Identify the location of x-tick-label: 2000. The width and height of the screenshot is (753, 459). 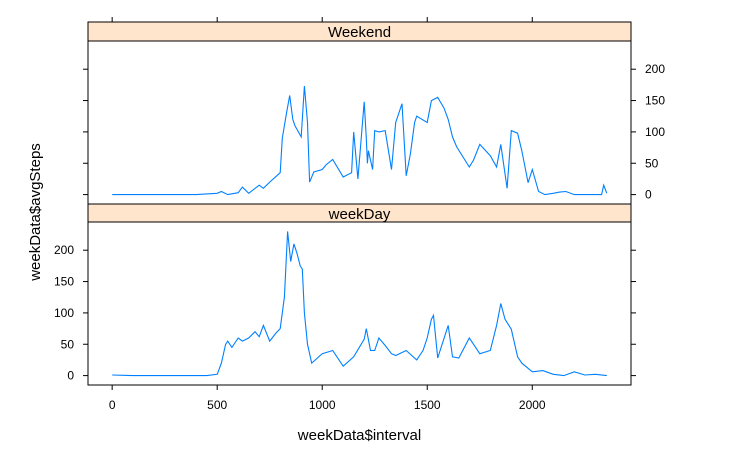
(532, 405).